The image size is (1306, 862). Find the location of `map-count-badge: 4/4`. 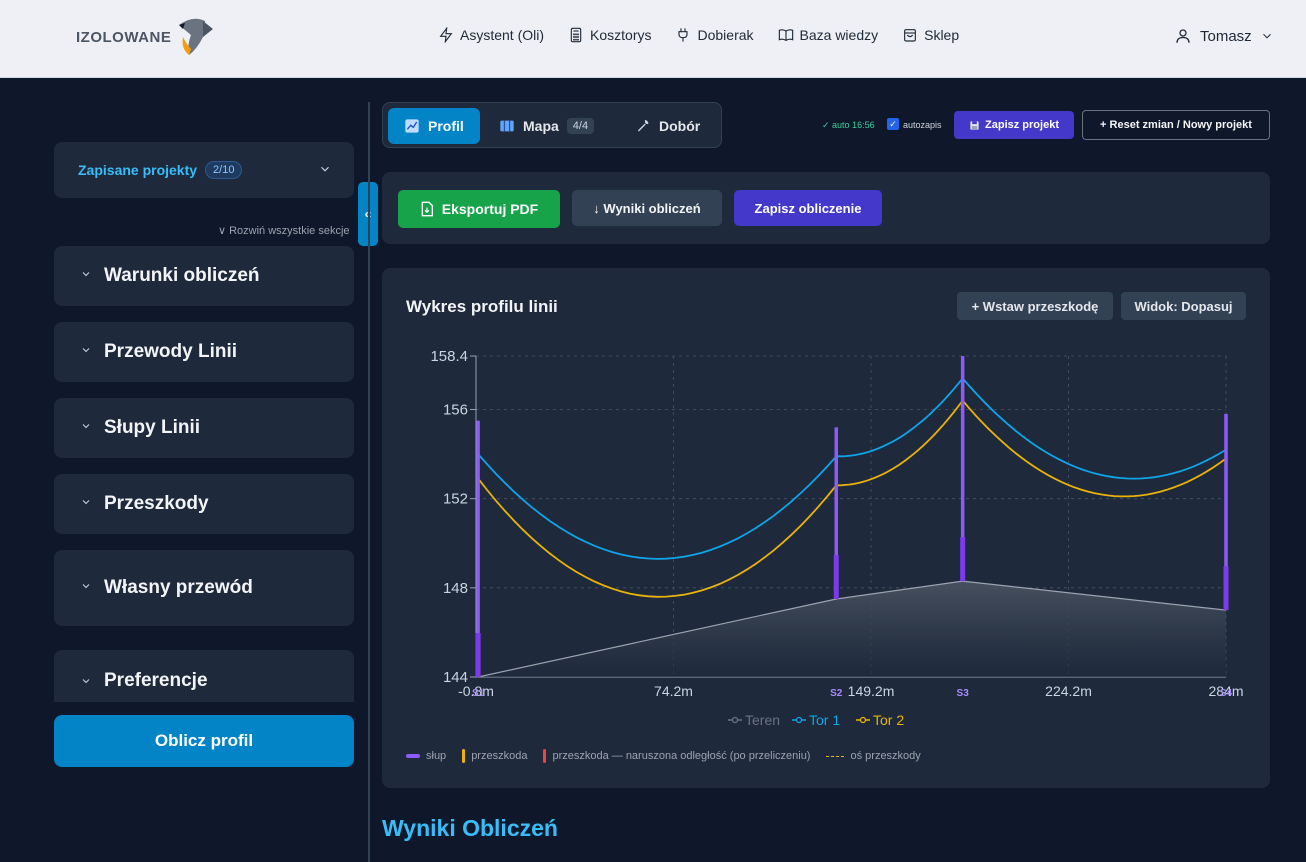

map-count-badge: 4/4 is located at coordinates (580, 126).